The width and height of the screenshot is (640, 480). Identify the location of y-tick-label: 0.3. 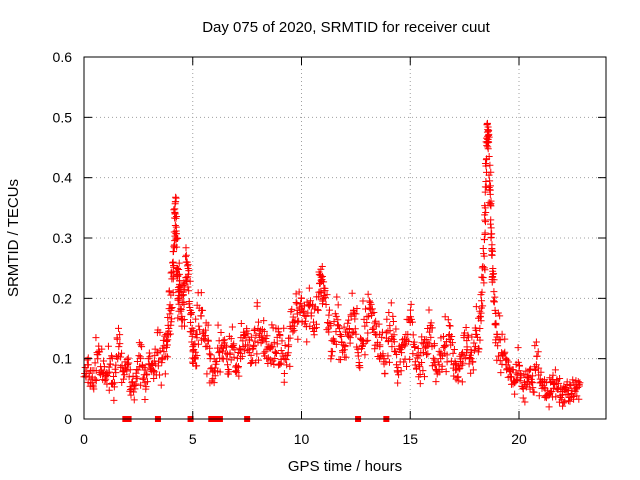
(63, 238).